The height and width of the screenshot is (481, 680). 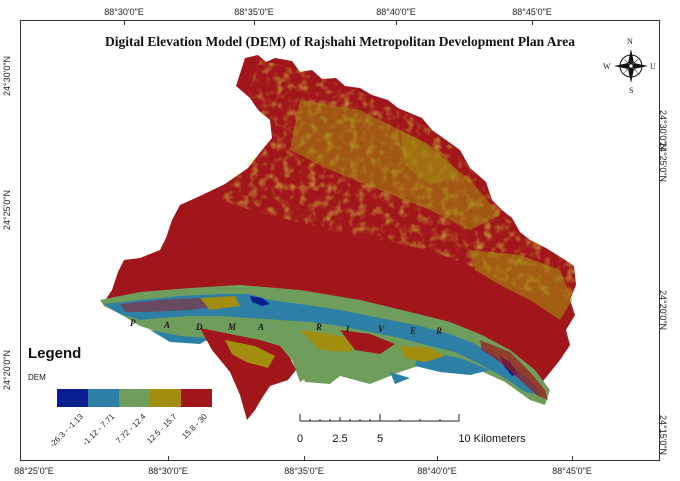 I want to click on coord-bottom-2: 88°30'0"E, so click(x=168, y=471).